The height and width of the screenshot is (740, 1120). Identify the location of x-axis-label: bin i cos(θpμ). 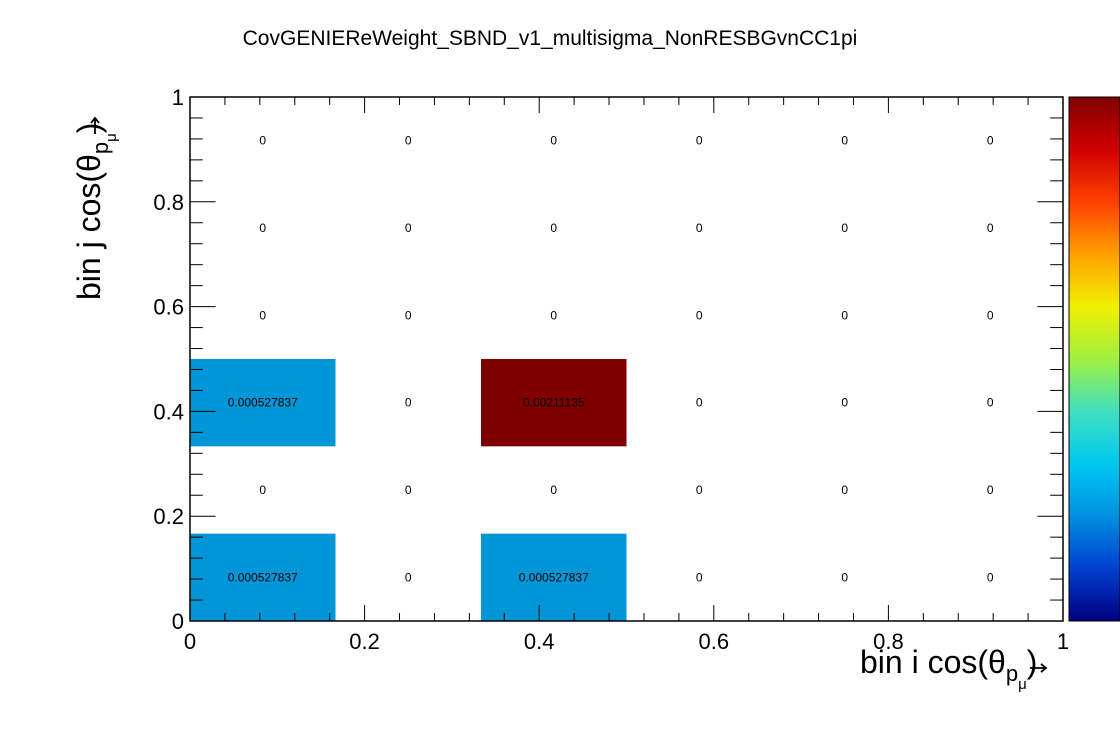
(948, 668).